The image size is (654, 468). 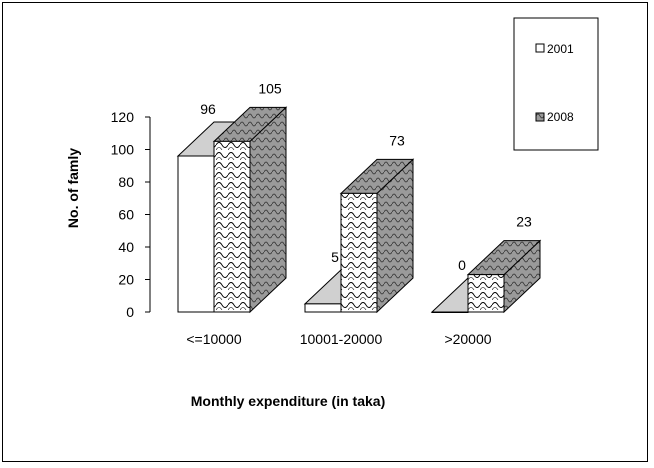 I want to click on bar-2008-side, so click(x=268, y=210).